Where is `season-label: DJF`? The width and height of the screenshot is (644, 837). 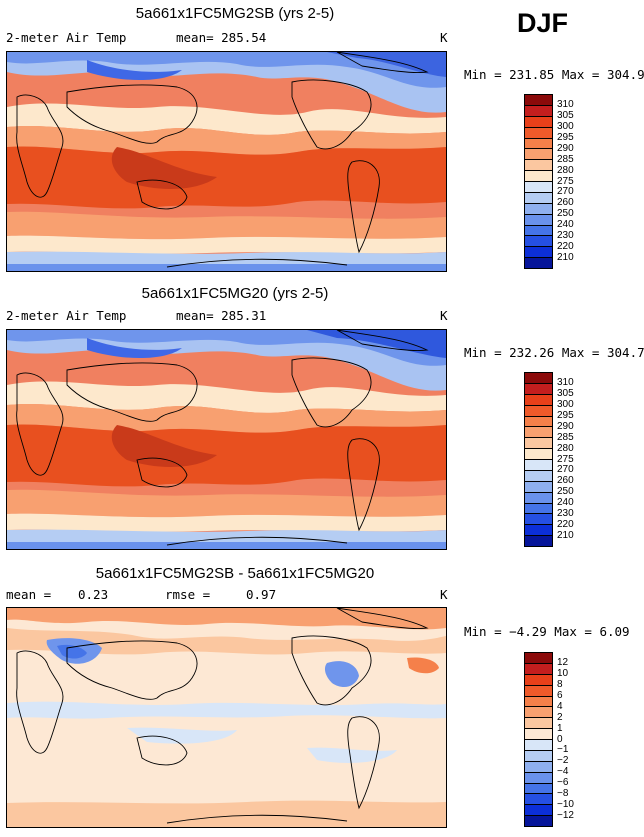
season-label: DJF is located at coordinates (543, 23).